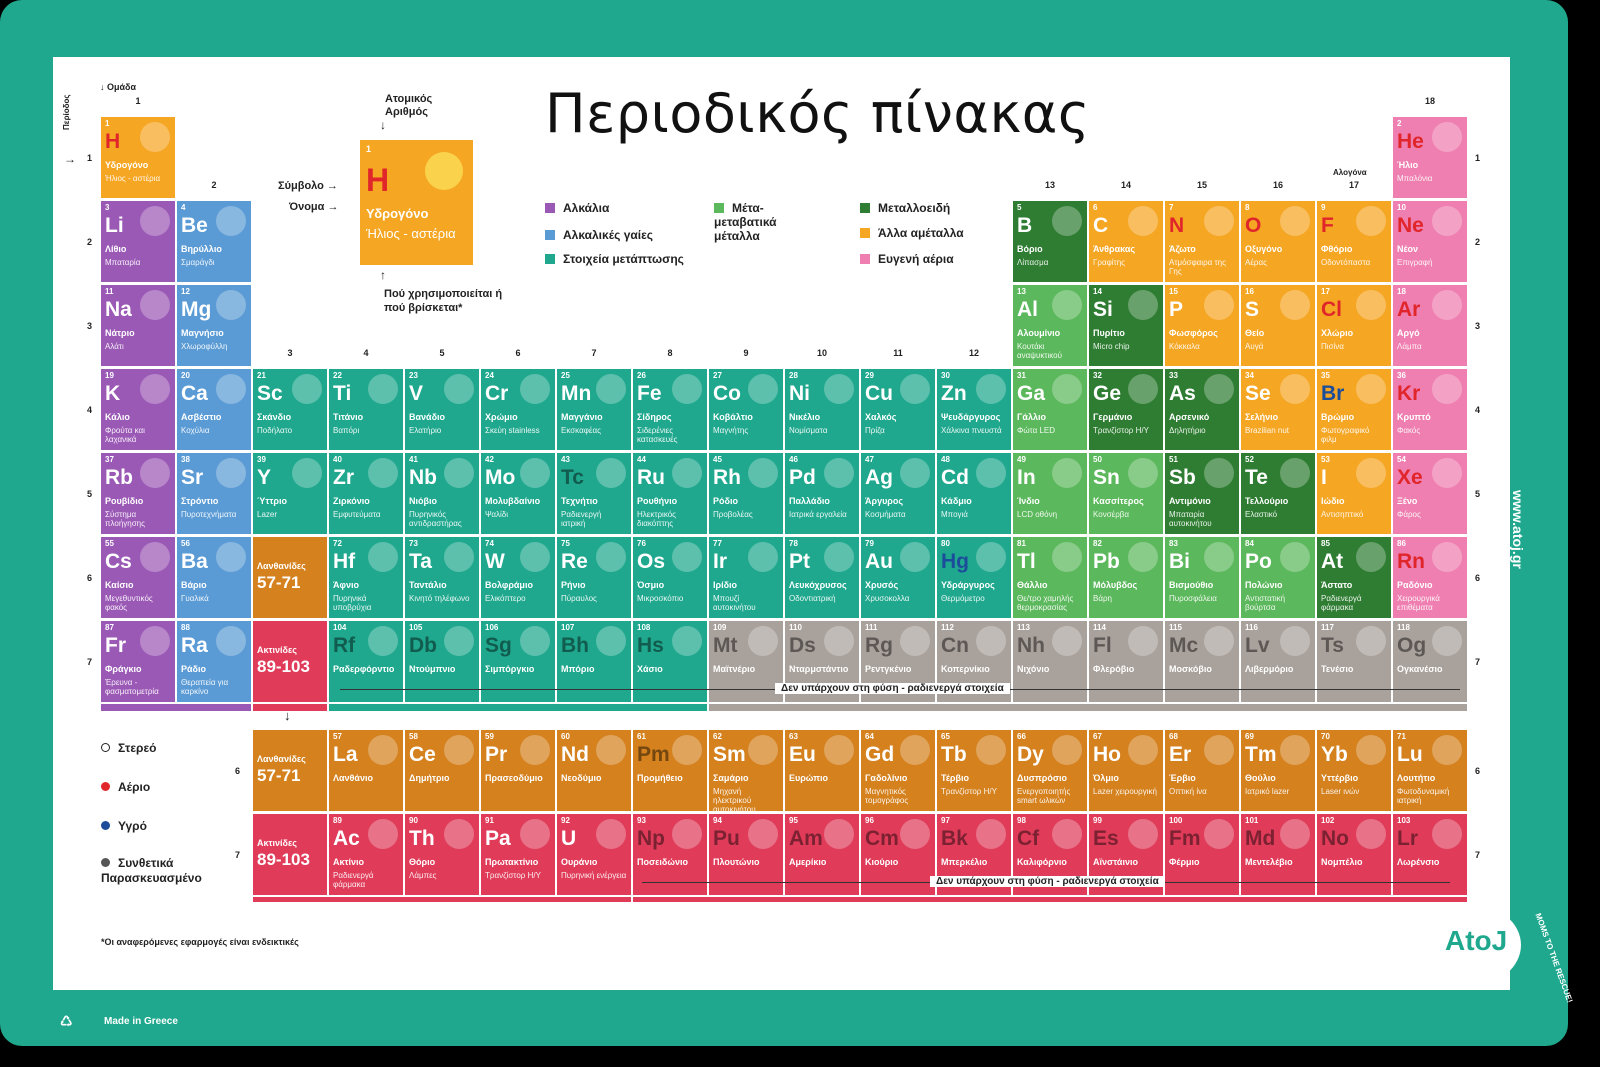 Image resolution: width=1600 pixels, height=1067 pixels. I want to click on element-usage: Πύραυλος, so click(579, 598).